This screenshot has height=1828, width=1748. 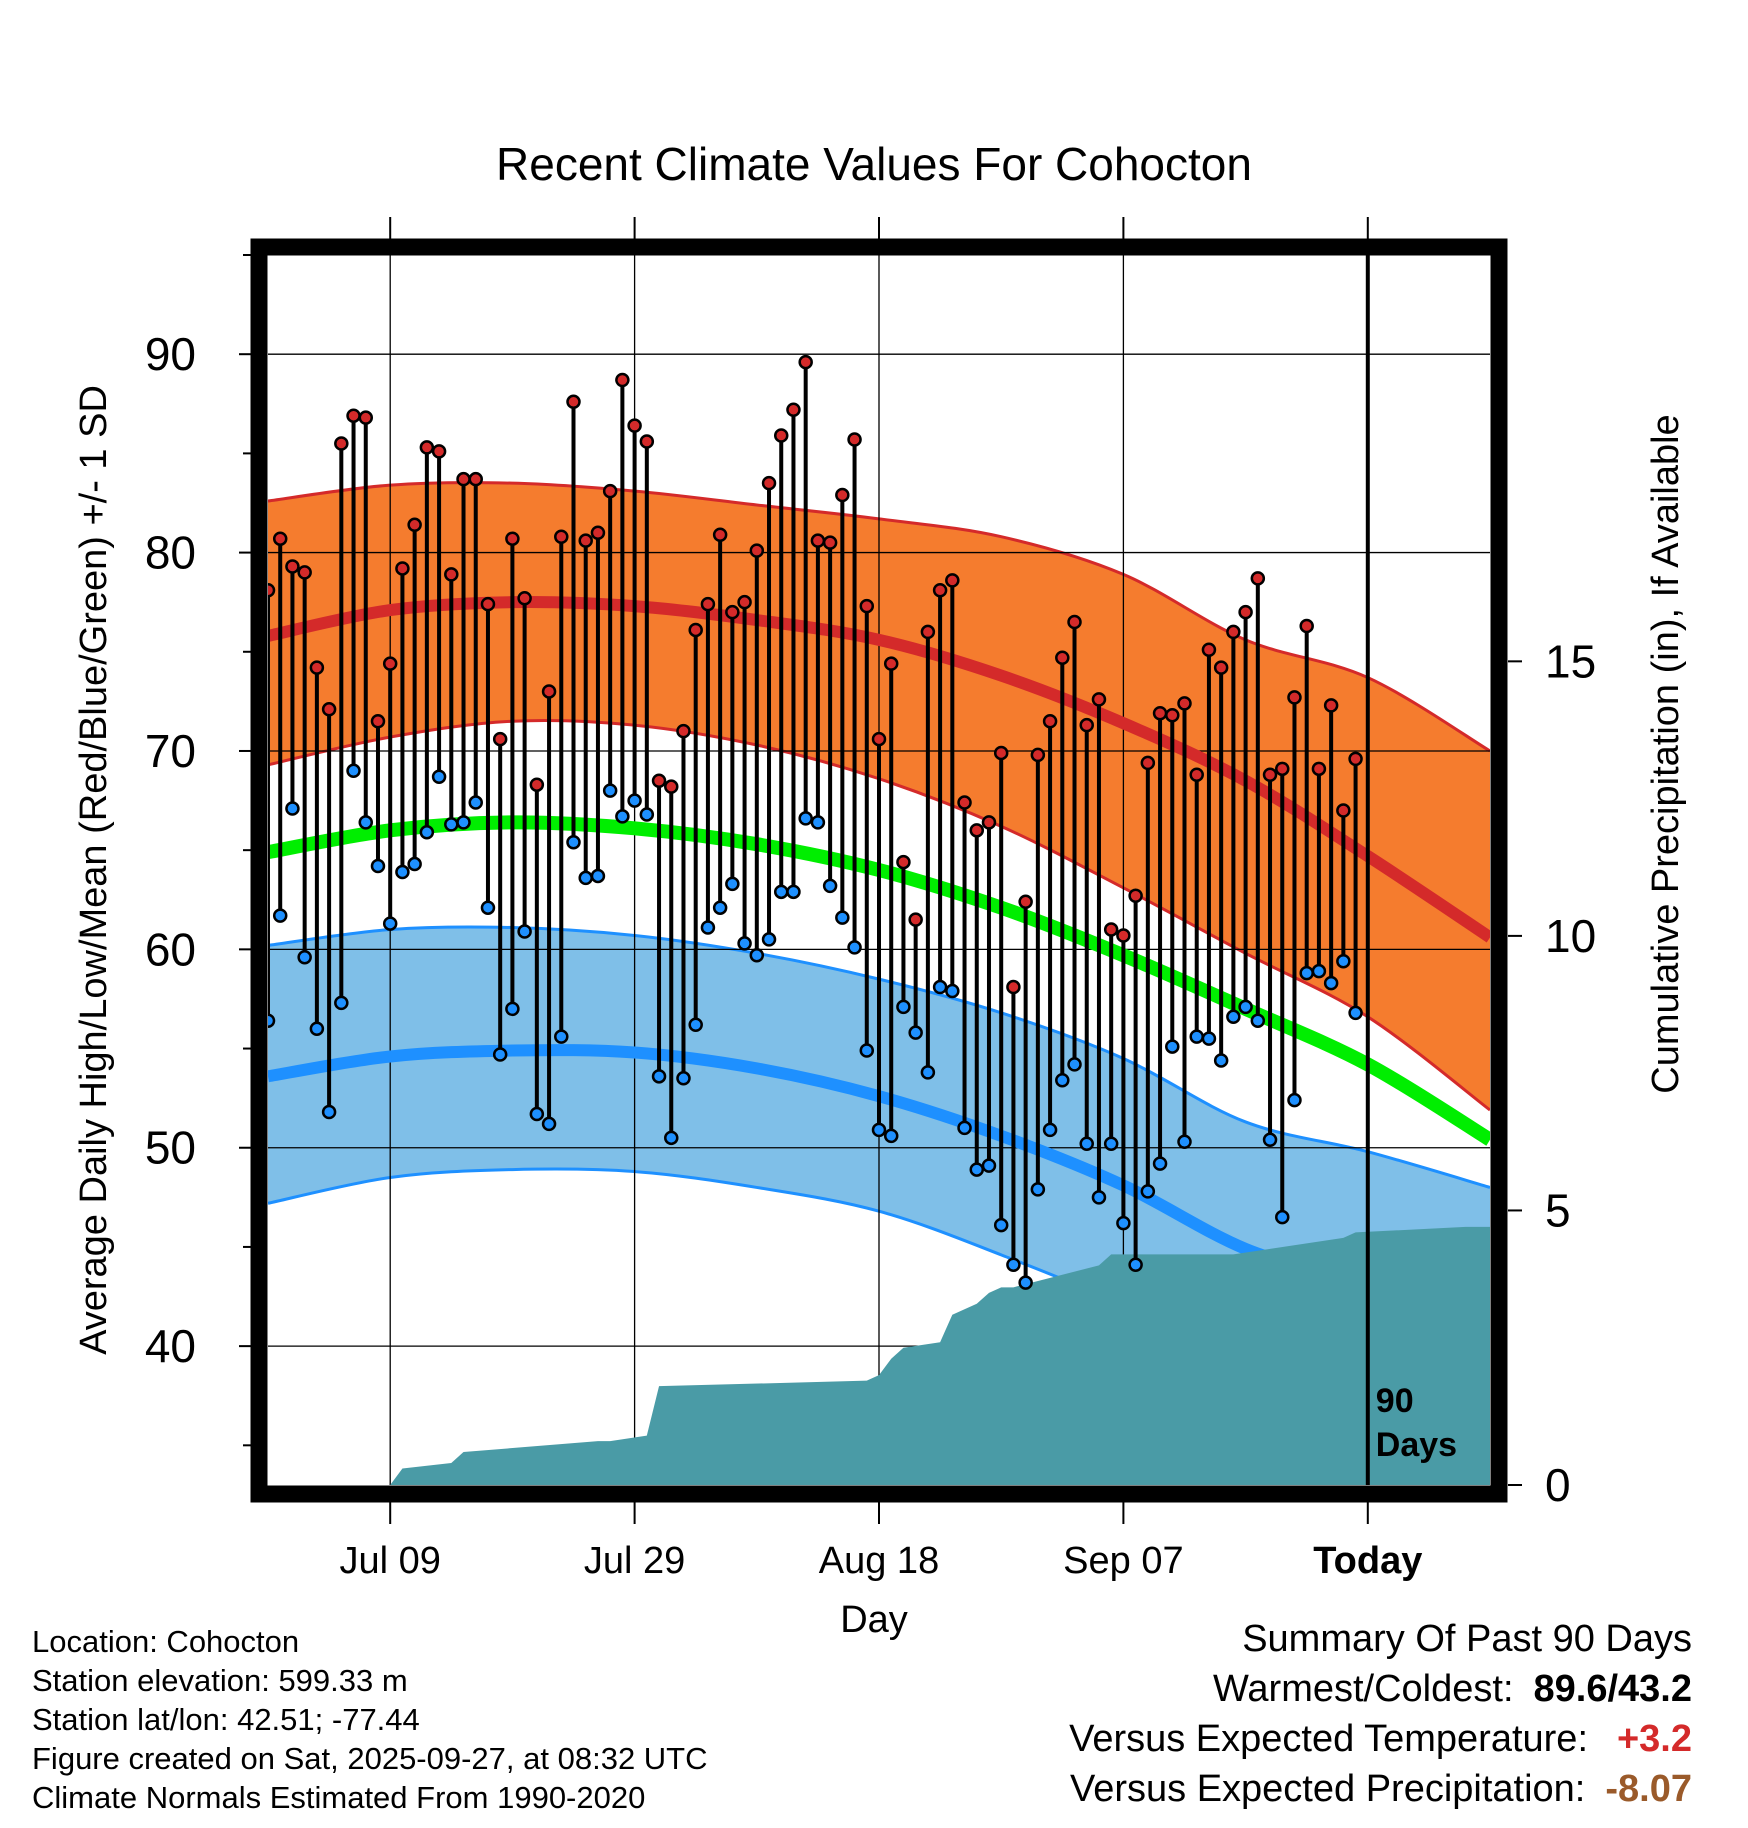 What do you see at coordinates (879, 1561) in the screenshot?
I see `x-tick-label: Aug 18` at bounding box center [879, 1561].